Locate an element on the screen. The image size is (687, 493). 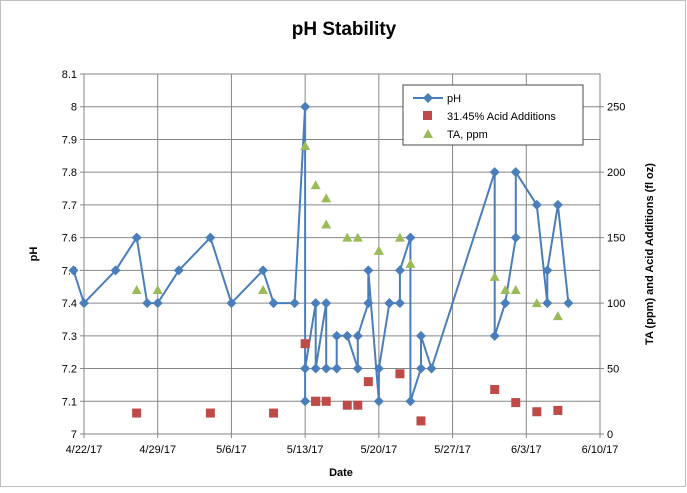
y-tick-label: 7.7 is located at coordinates (69, 206).